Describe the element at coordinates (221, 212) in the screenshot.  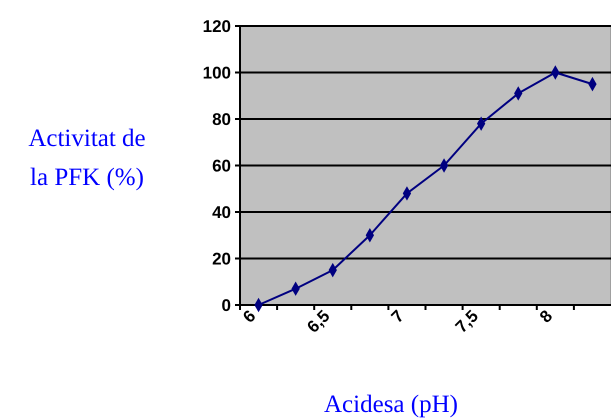
I see `y-tick-label: 40` at that location.